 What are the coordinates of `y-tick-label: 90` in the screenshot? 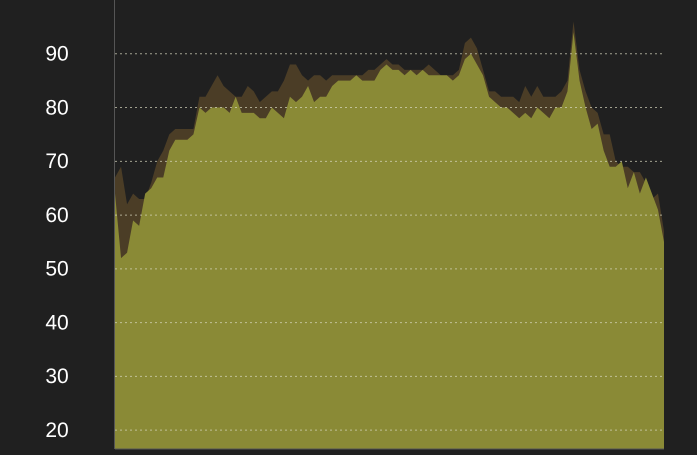 It's located at (57, 54).